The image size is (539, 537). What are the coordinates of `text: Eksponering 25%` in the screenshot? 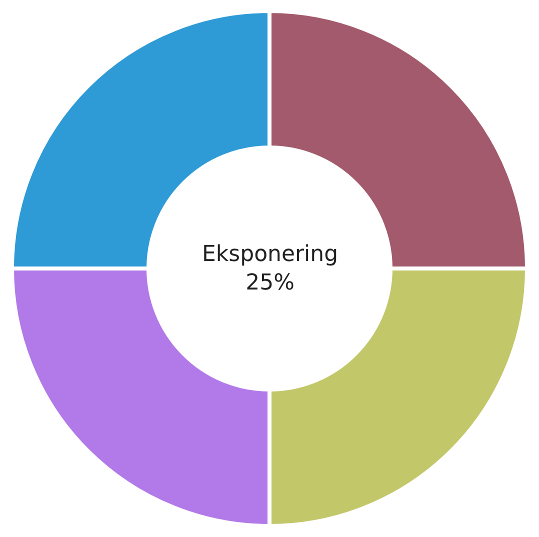 It's located at (270, 269).